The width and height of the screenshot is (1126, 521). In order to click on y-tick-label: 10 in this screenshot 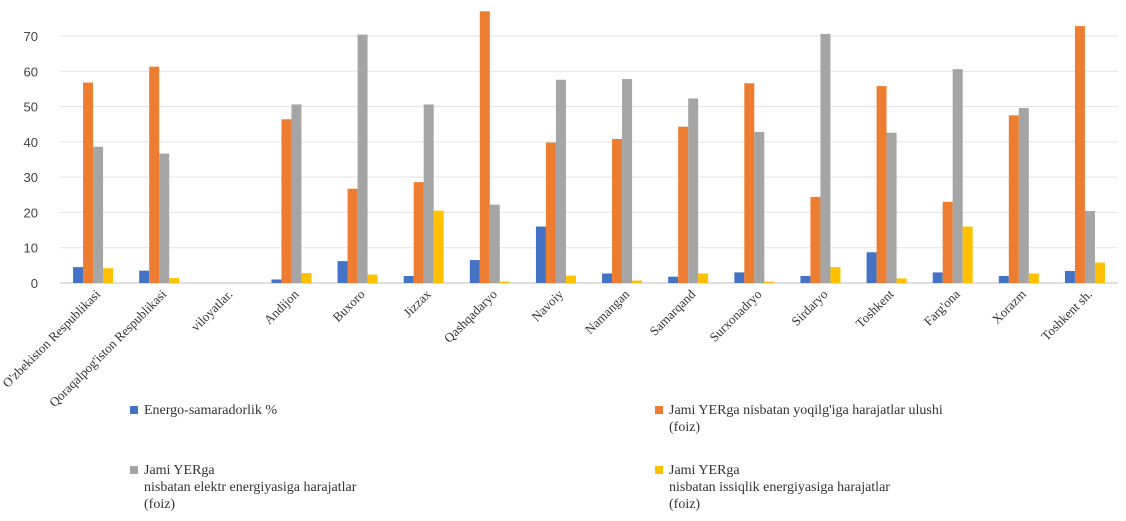, I will do `click(31, 248)`.